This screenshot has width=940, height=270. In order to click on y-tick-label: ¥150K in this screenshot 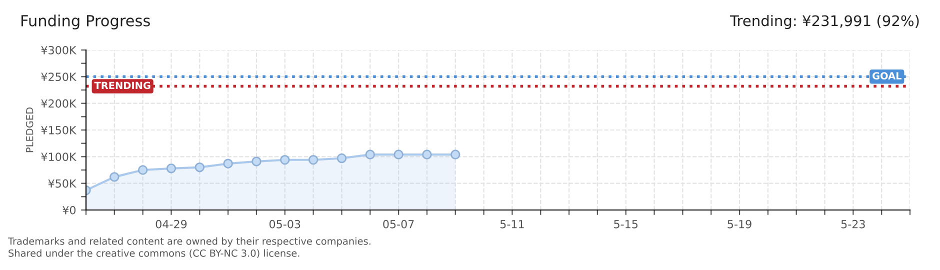, I will do `click(59, 130)`.